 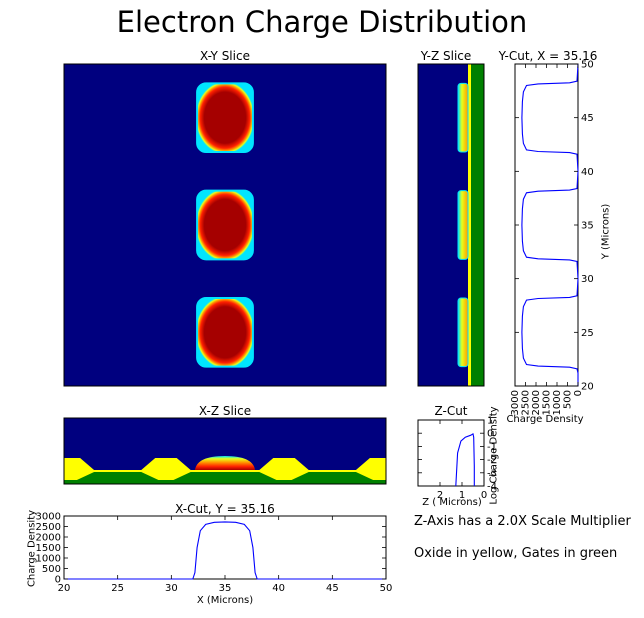 What do you see at coordinates (48, 538) in the screenshot?
I see `x-cut-ytick-label: 2000` at bounding box center [48, 538].